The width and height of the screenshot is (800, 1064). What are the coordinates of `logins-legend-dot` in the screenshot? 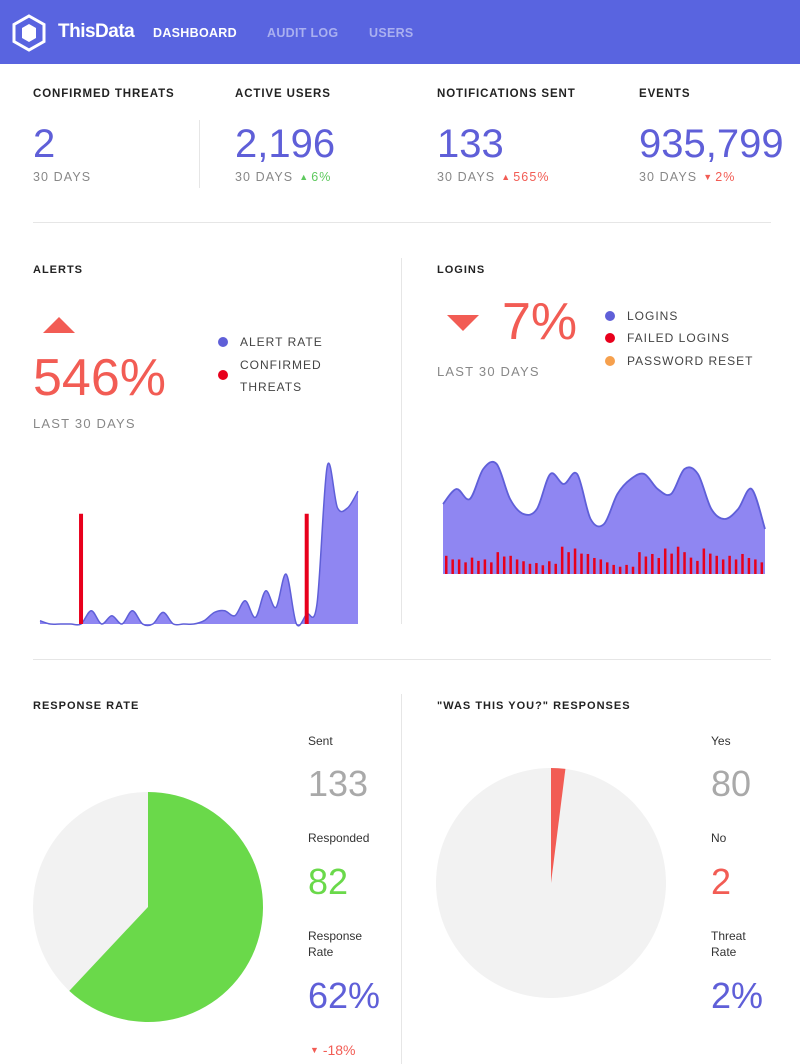 It's located at (610, 316).